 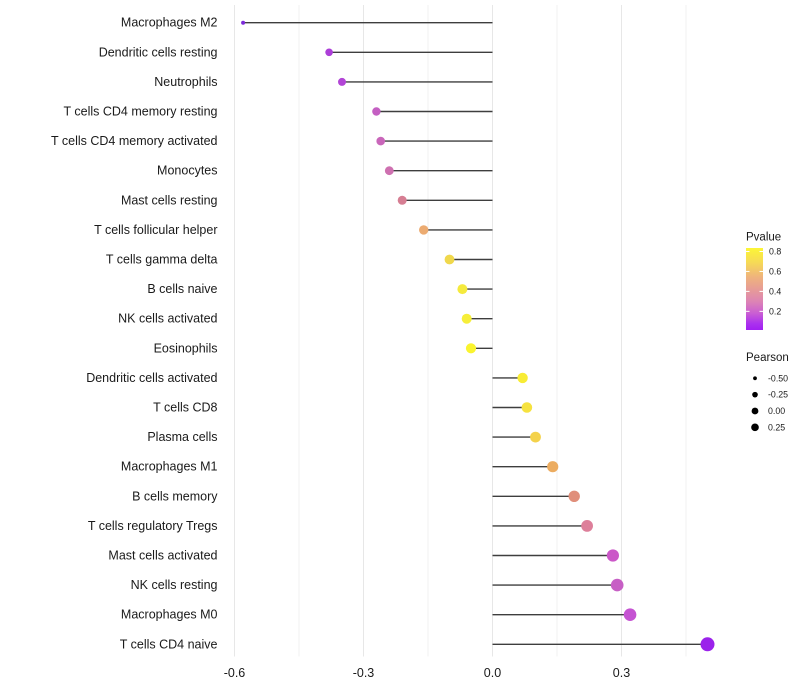 What do you see at coordinates (182, 437) in the screenshot?
I see `y-axis-label: Plasma cells` at bounding box center [182, 437].